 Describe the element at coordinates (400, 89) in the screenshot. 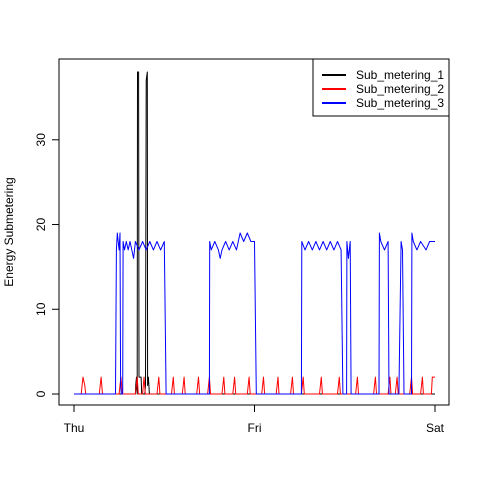

I see `legend-label-2: Sub_metering_2` at that location.